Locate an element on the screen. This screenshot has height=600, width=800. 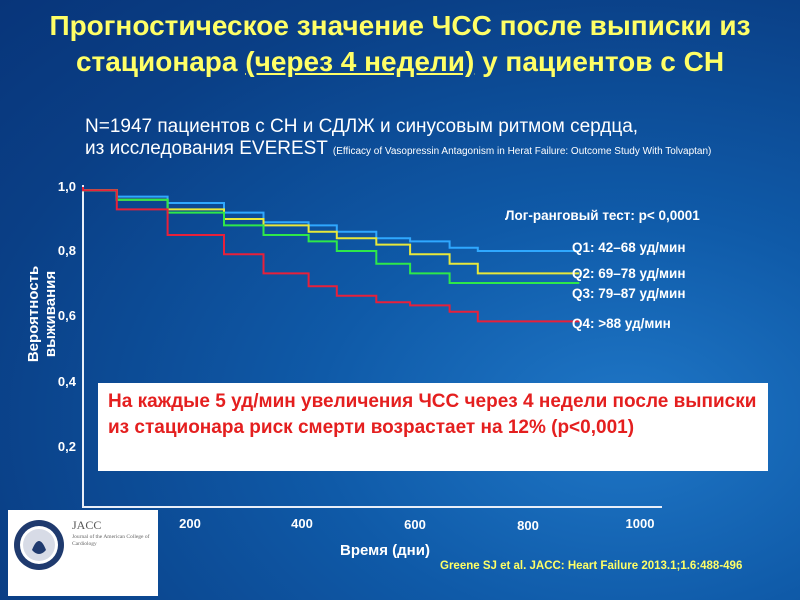
x-axis-label: Время (дни) is located at coordinates (385, 550).